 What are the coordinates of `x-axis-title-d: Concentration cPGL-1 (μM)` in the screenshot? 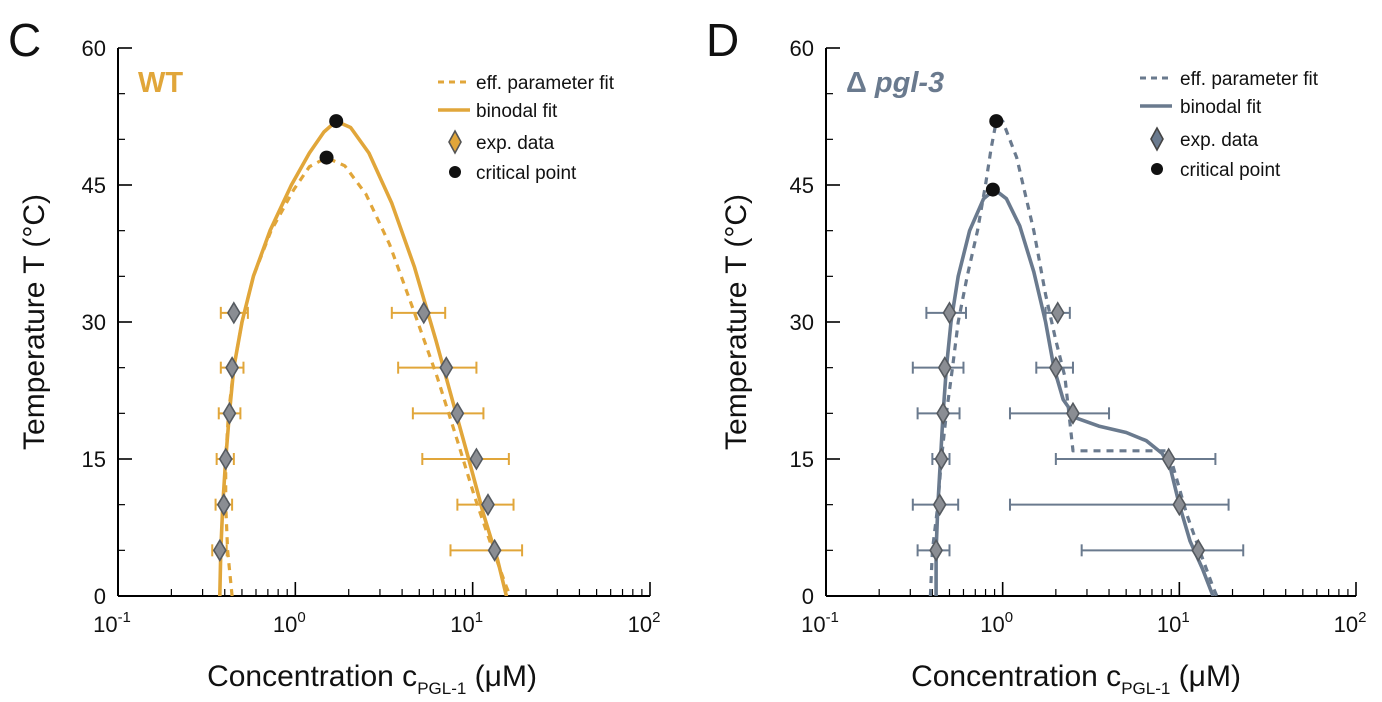 It's located at (1076, 679).